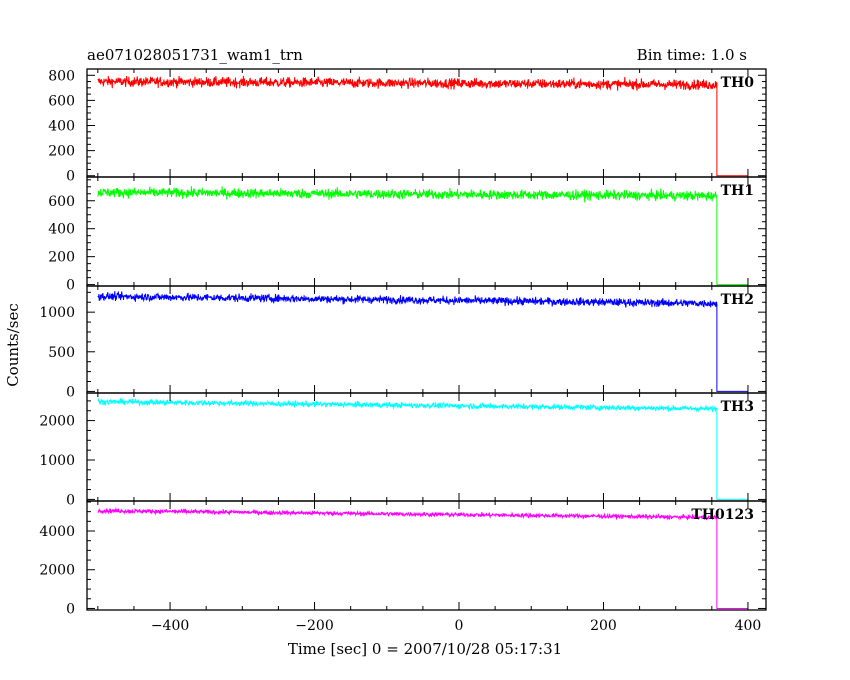  I want to click on series-line-th0123, so click(422, 557).